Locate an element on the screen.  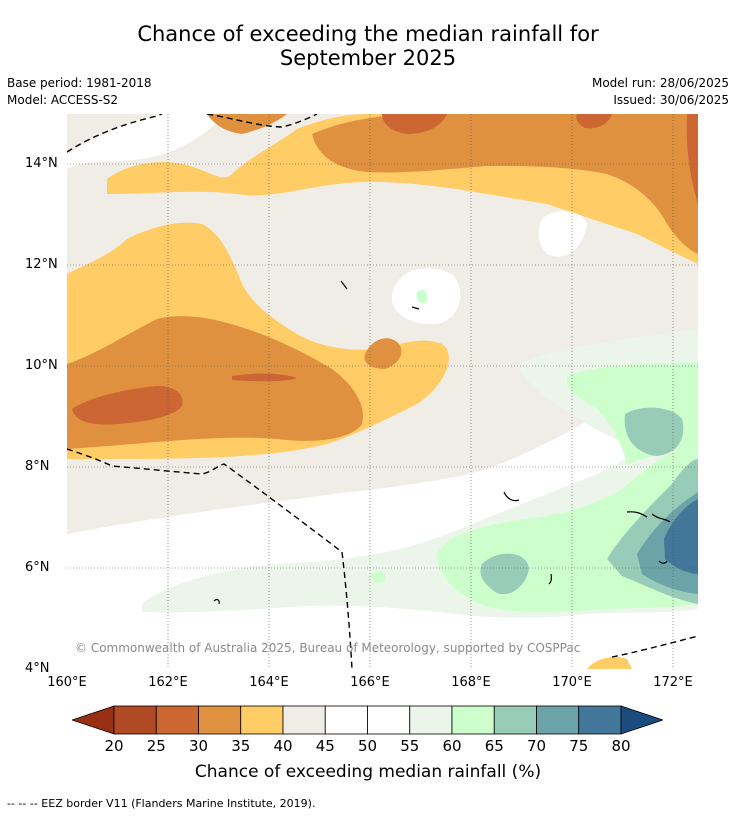
lat-label-4n: 4°N is located at coordinates (37, 668).